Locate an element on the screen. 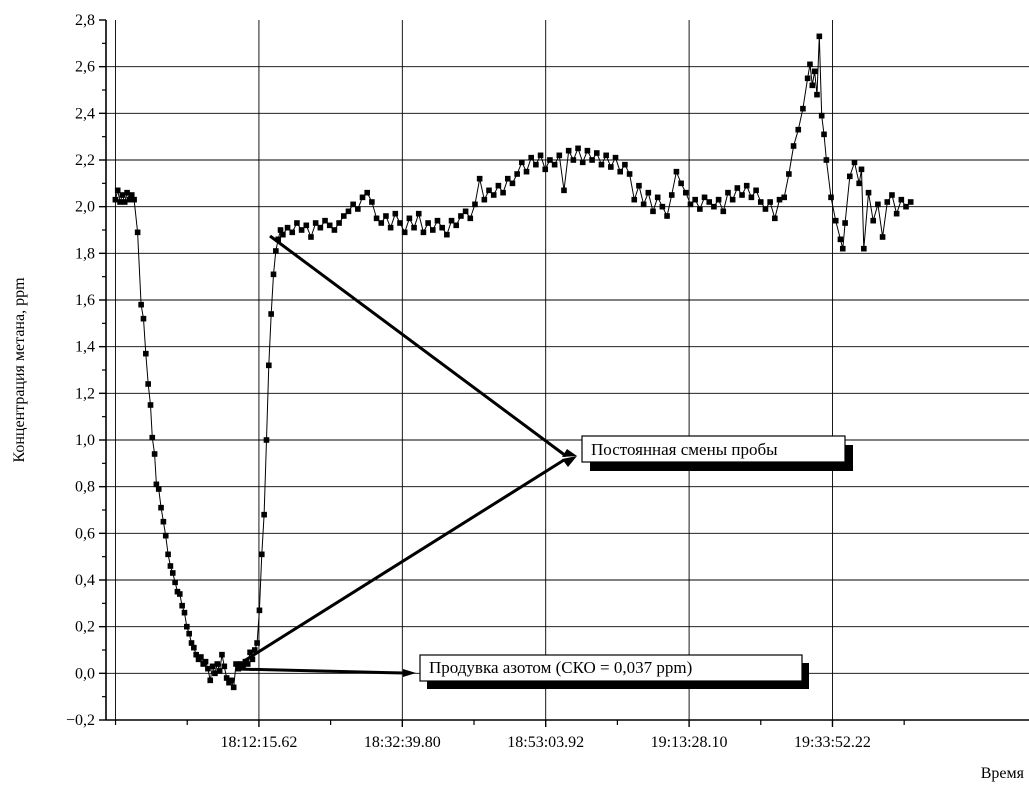  callout-nitrogen-purge-text: Продувка азотом (СКО = 0,037 ppm) is located at coordinates (560, 667).